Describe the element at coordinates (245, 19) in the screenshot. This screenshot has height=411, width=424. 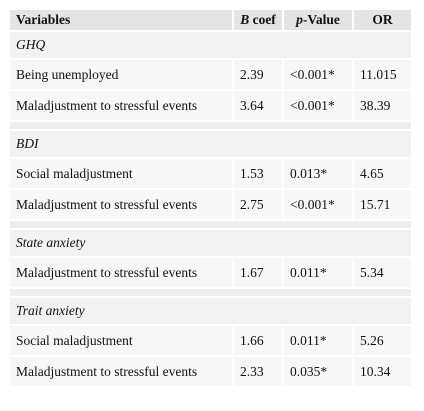
I see `header-b-symbol: B` at that location.